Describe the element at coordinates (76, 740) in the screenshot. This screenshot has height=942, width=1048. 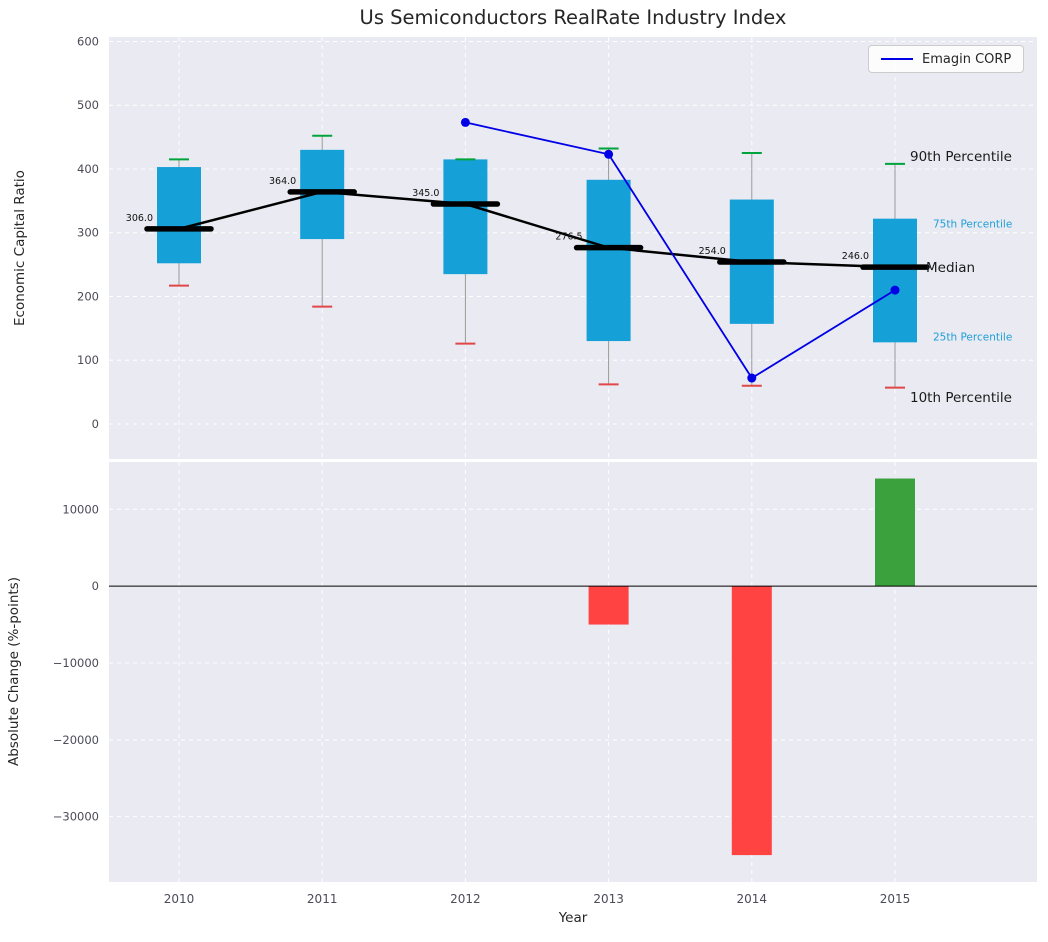
I see `svg-text: −20000` at that location.